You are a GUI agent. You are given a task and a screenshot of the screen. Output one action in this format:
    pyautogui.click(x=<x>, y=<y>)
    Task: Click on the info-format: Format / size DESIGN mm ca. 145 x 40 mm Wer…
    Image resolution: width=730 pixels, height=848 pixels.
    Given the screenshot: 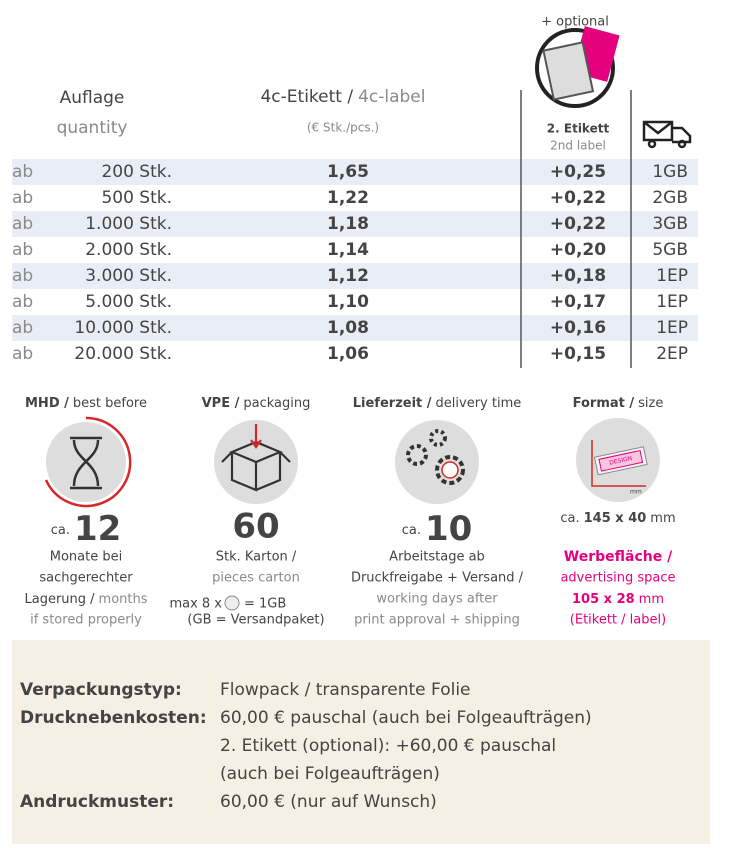 What is the action you would take?
    pyautogui.click(x=617, y=512)
    